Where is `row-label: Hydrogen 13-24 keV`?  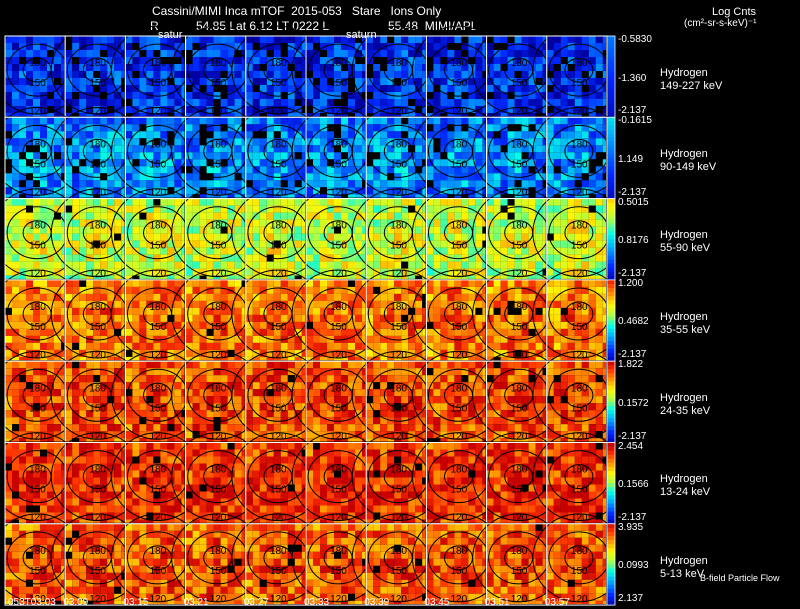 row-label: Hydrogen 13-24 keV is located at coordinates (685, 486).